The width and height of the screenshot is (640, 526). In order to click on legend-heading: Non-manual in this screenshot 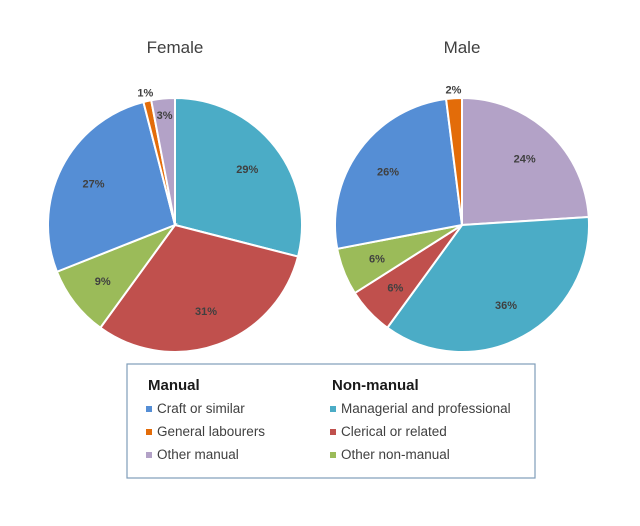, I will do `click(375, 385)`.